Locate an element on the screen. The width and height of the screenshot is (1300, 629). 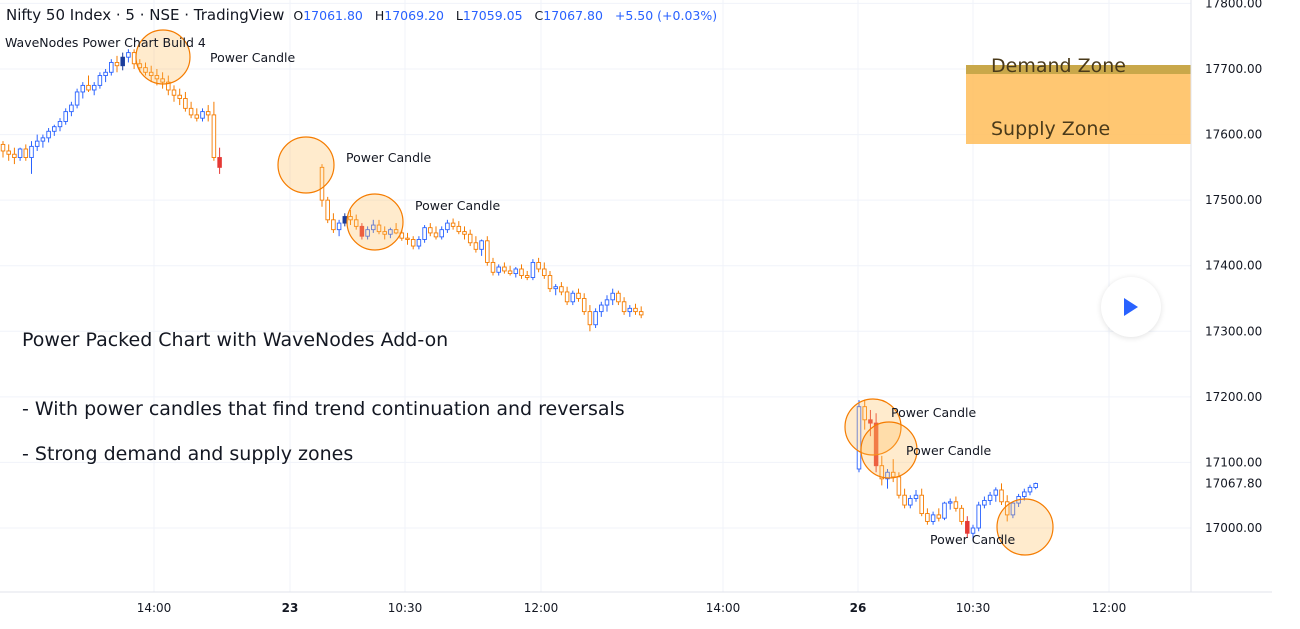
price-tick-label: 17600.00 is located at coordinates (1233, 135).